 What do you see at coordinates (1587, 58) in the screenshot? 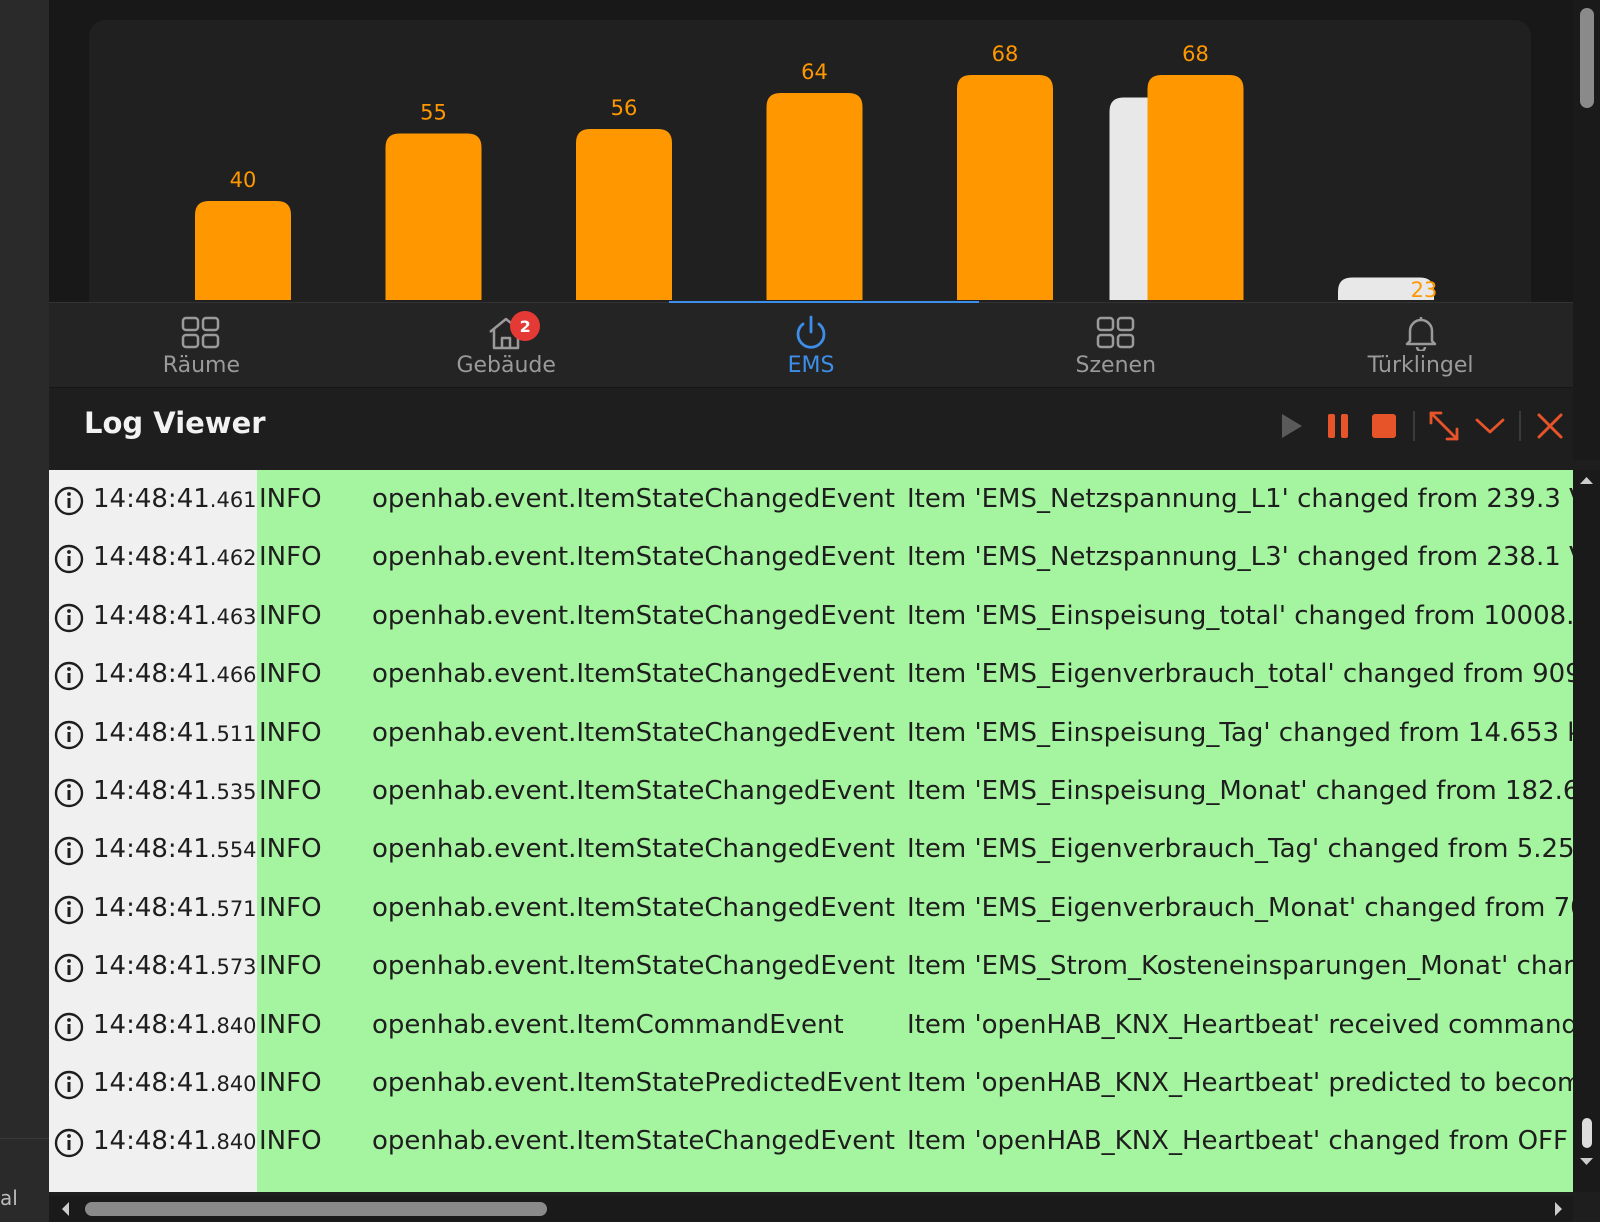
I see `page-scrollbar-thumb` at bounding box center [1587, 58].